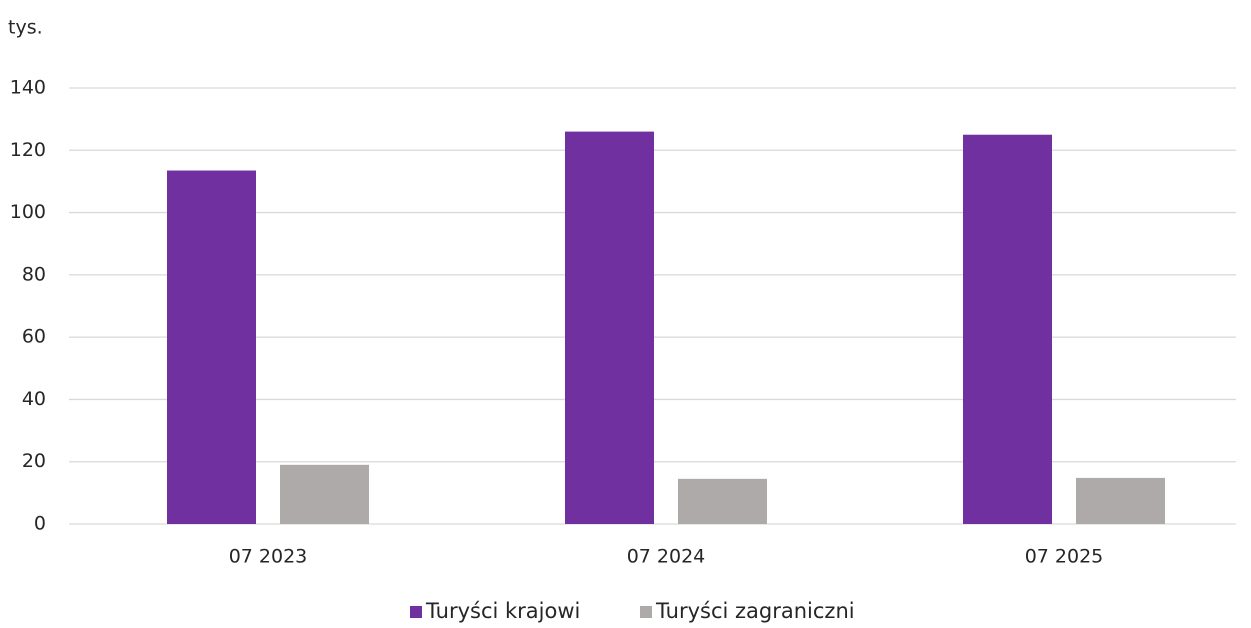  What do you see at coordinates (755, 611) in the screenshot?
I see `legend-label: Turyści zagraniczni` at bounding box center [755, 611].